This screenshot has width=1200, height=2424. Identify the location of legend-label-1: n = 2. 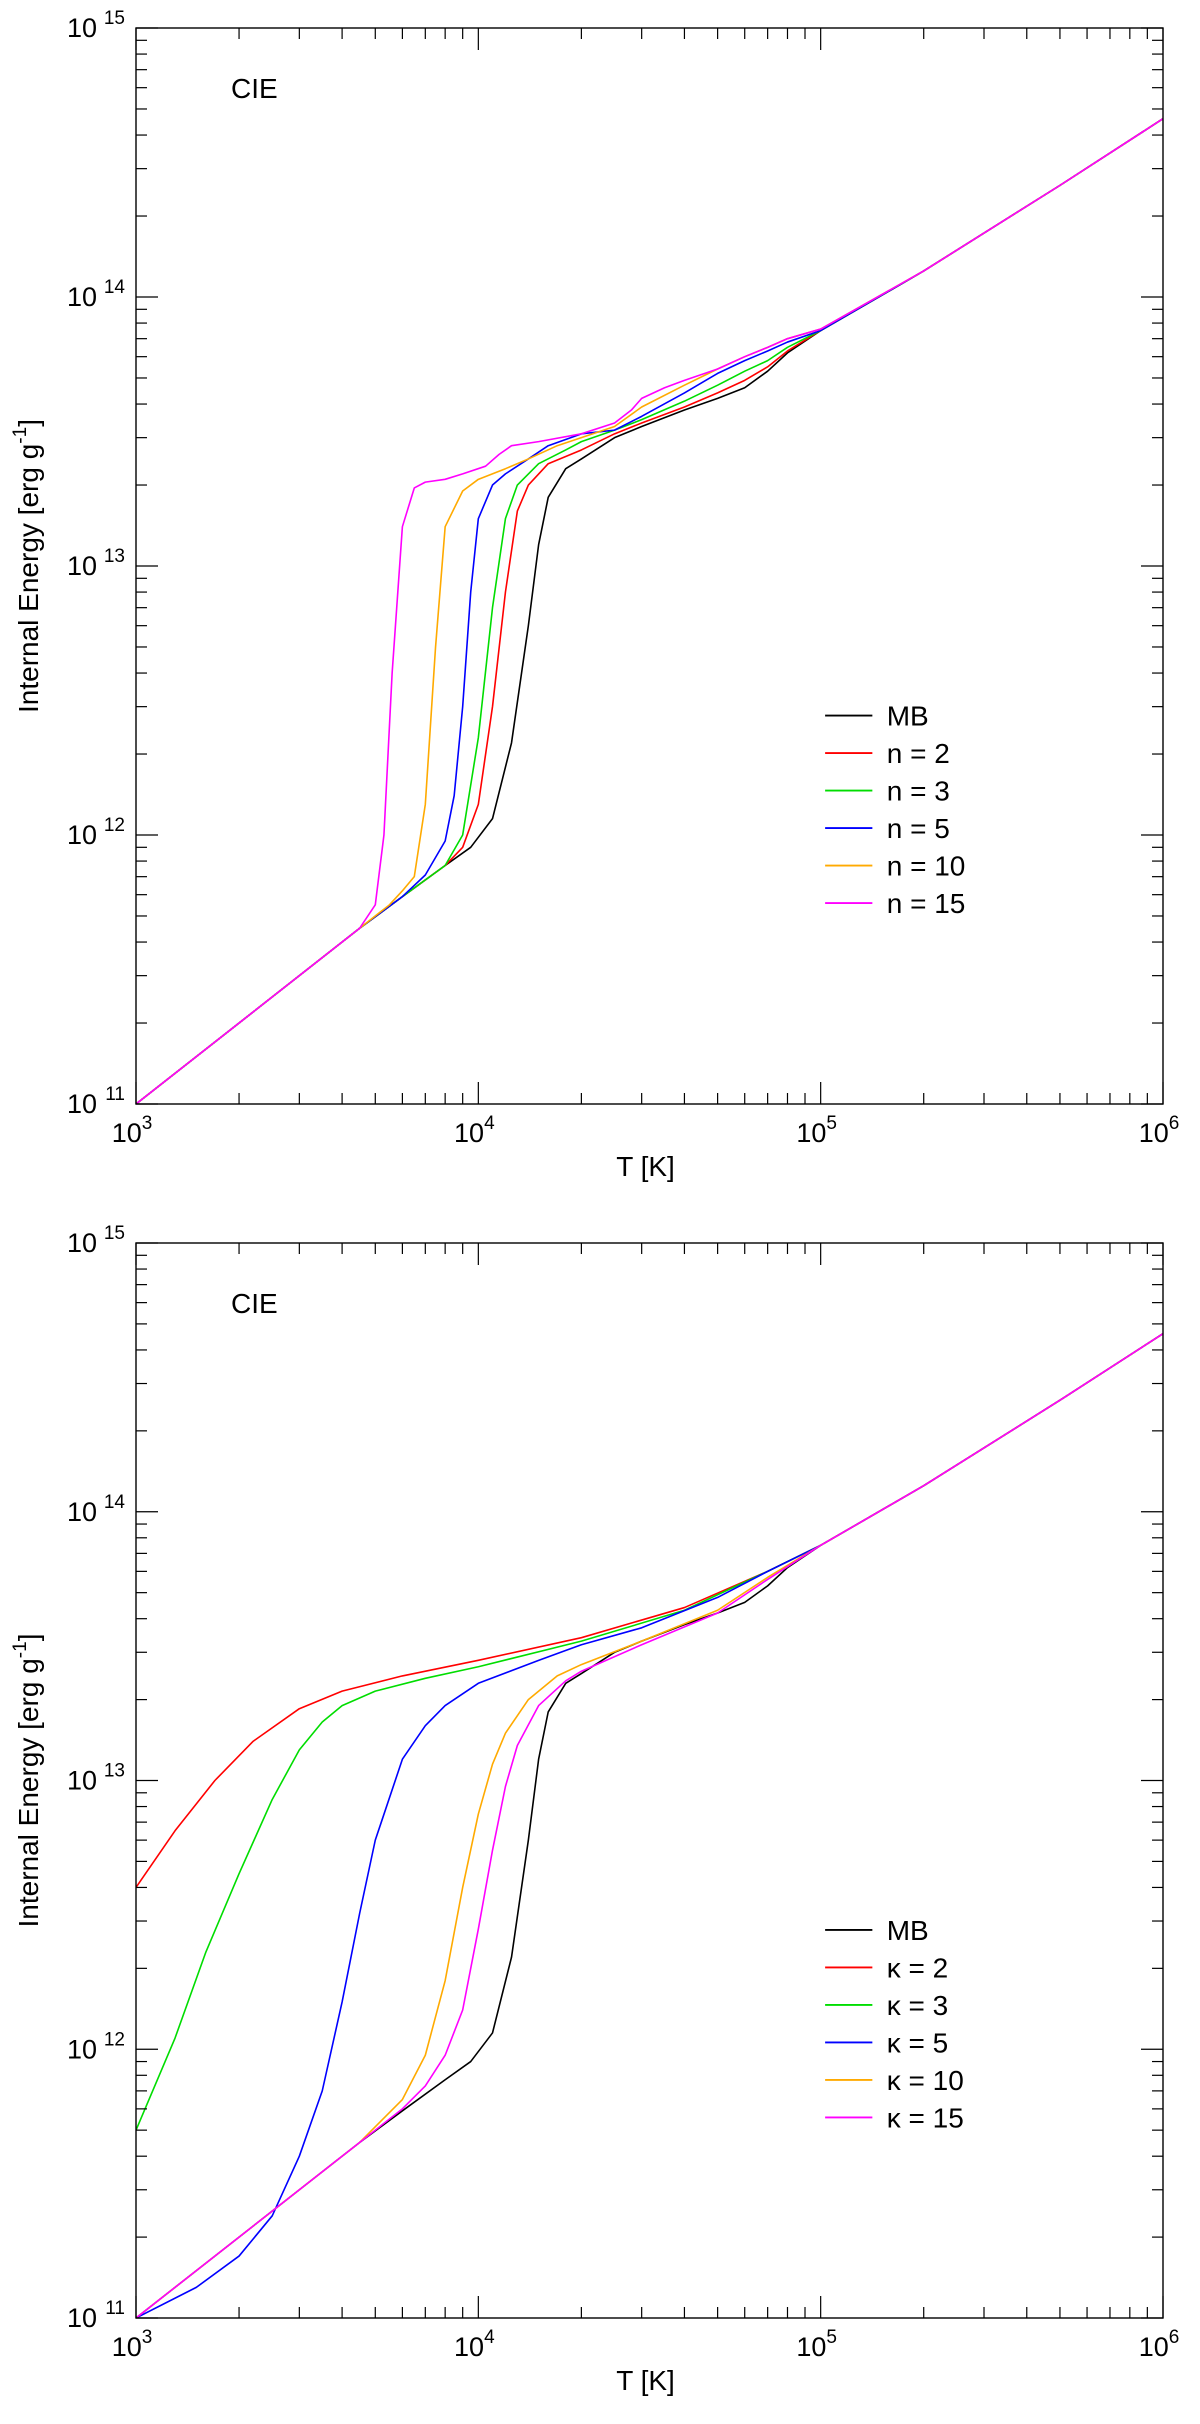
(918, 753).